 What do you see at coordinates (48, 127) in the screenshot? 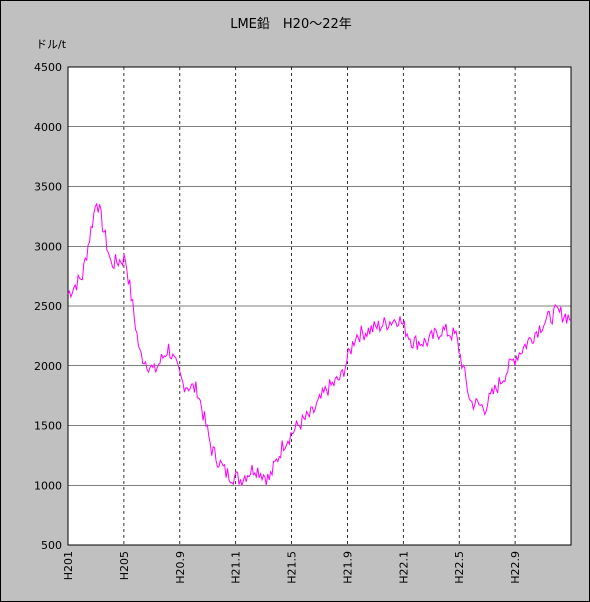
I see `y-tick-label: 4000` at bounding box center [48, 127].